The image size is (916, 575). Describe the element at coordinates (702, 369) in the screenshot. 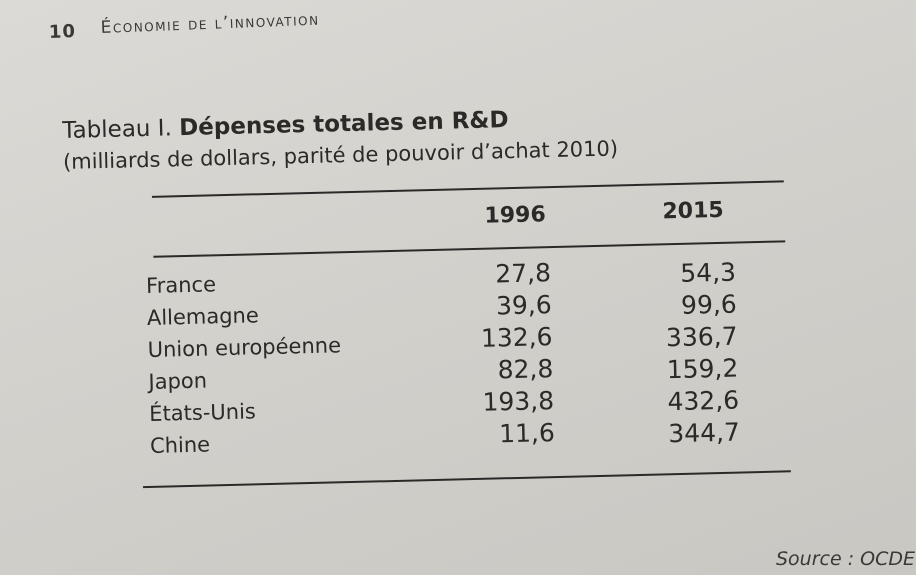

I see `cell-japon-2015: 159,2` at that location.